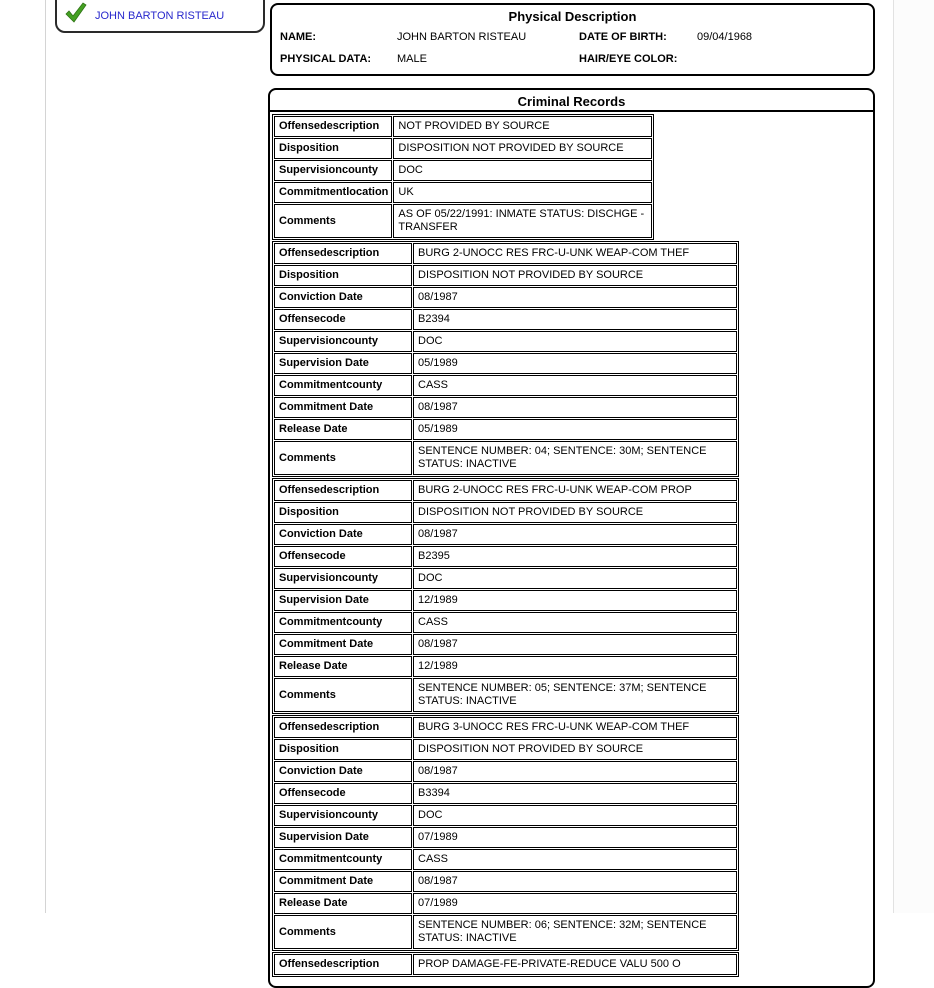 The height and width of the screenshot is (988, 934). Describe the element at coordinates (628, 59) in the screenshot. I see `field-label: HAIR/EYE COLOR:` at that location.